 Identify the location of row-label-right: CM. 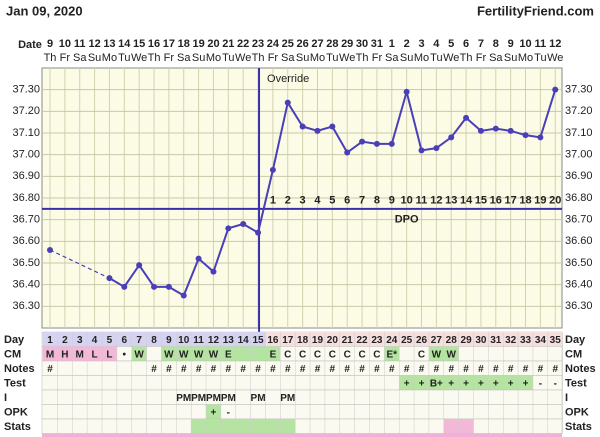
(573, 355).